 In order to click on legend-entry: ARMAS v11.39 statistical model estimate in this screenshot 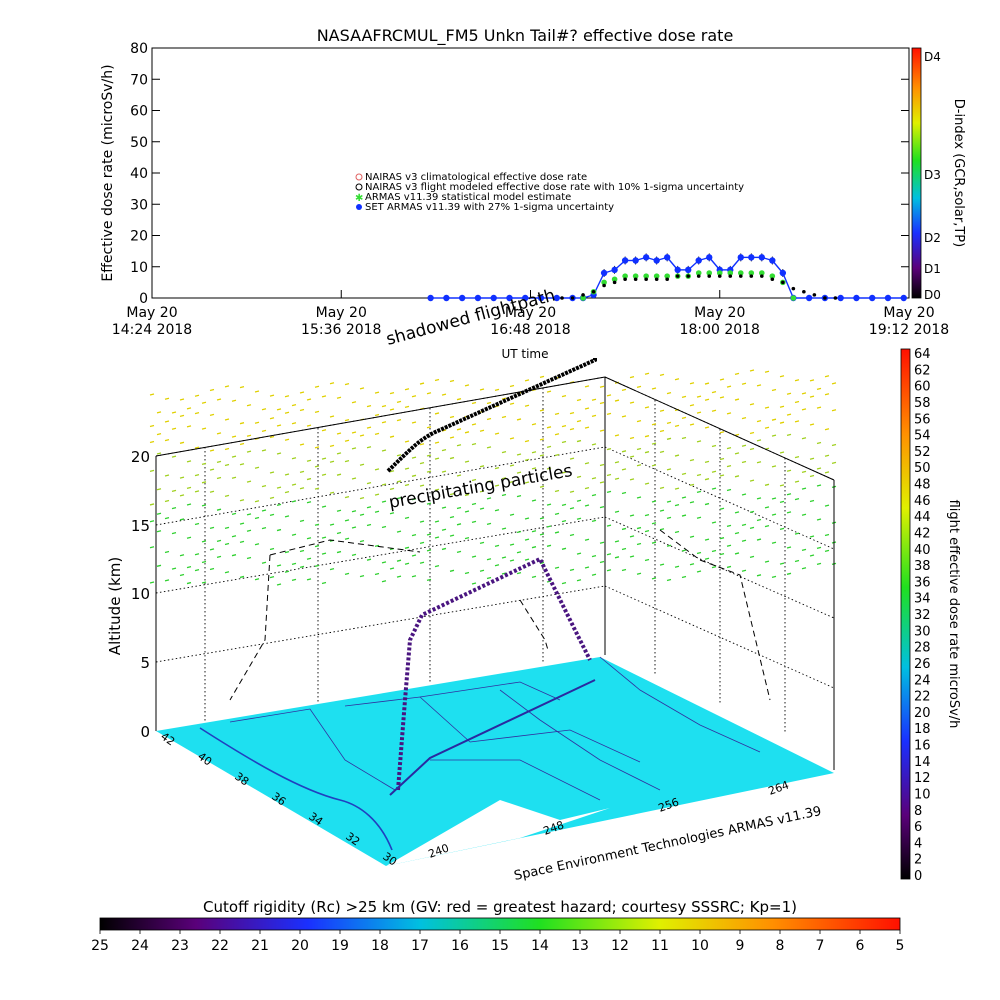, I will do `click(468, 197)`.